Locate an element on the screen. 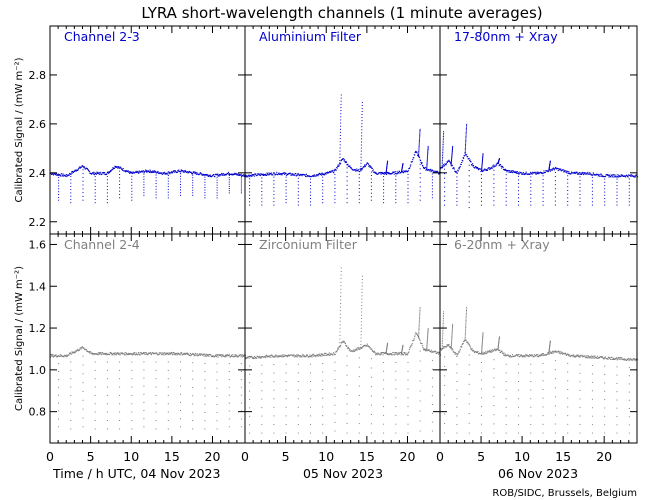  x-tick-label: 10 is located at coordinates (326, 456).